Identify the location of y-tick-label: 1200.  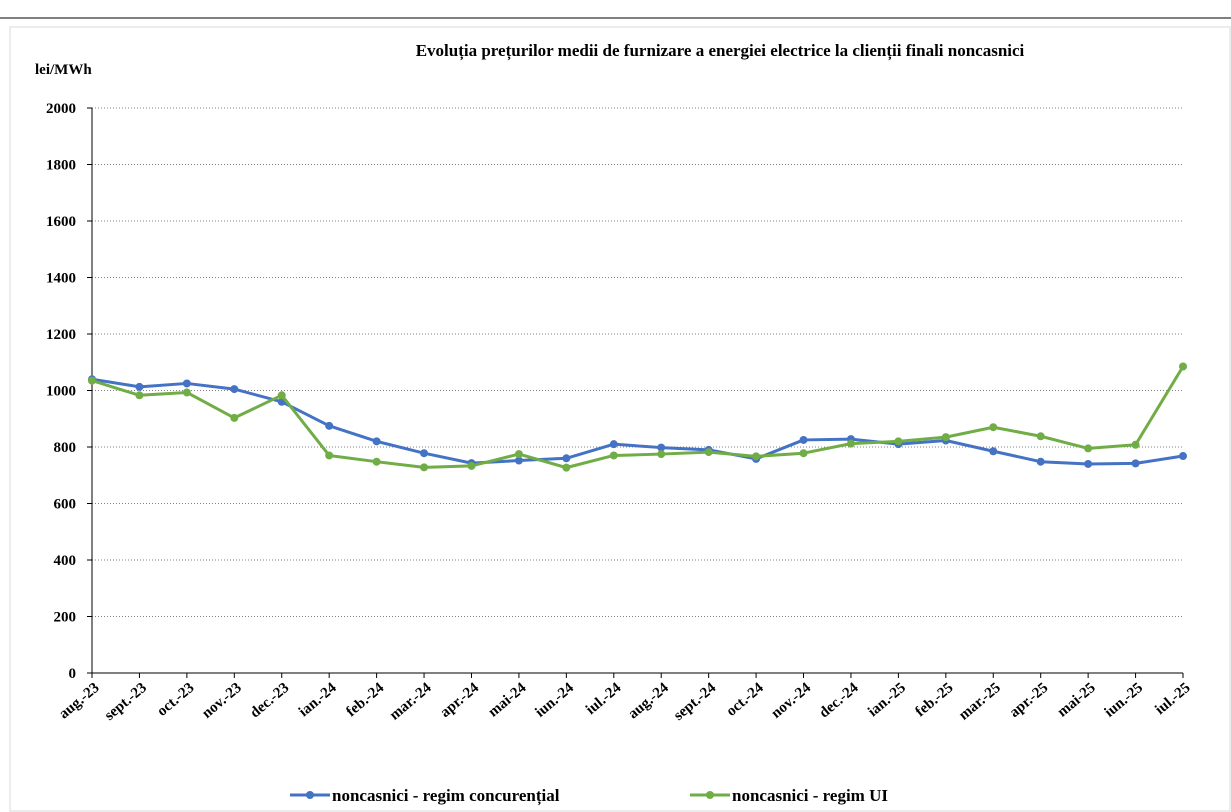
(61, 335).